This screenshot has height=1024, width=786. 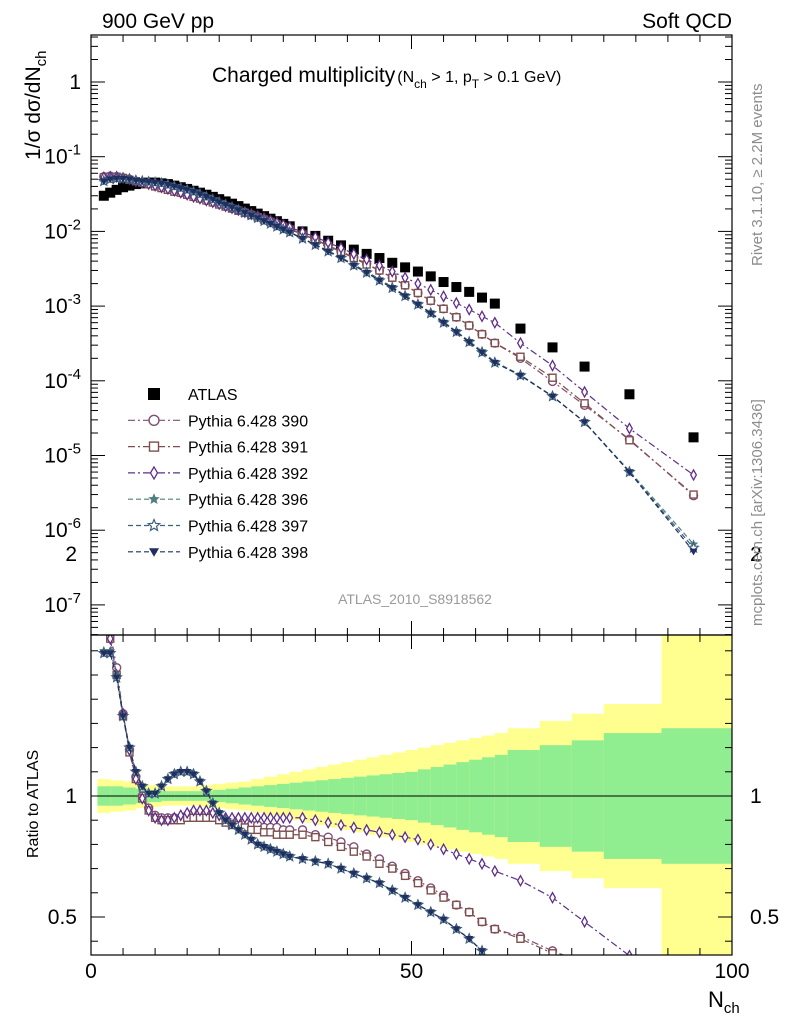 I want to click on x-axis-label: Nch, so click(x=724, y=1002).